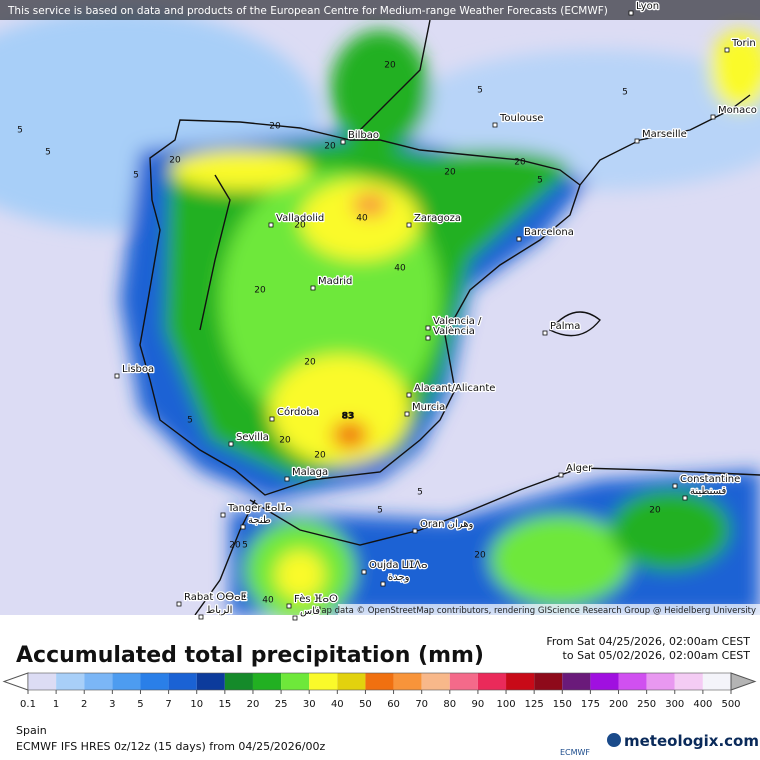 The image size is (760, 760). What do you see at coordinates (298, 412) in the screenshot?
I see `city-label: Córdoba` at bounding box center [298, 412].